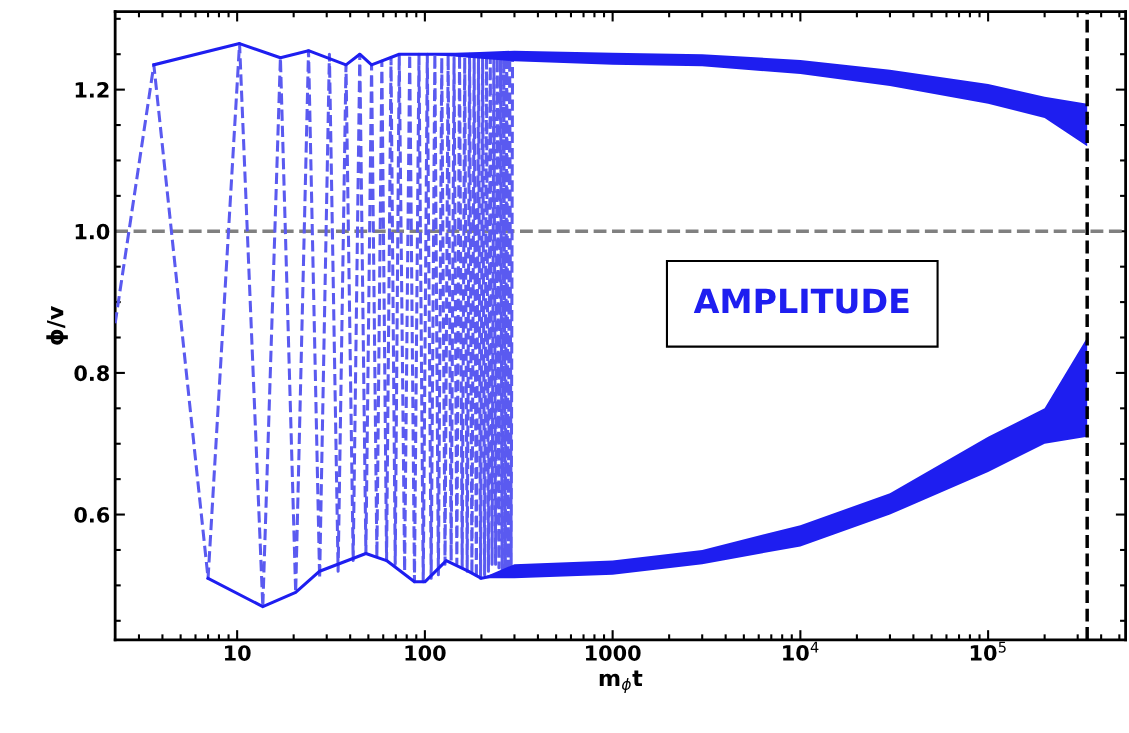  What do you see at coordinates (801, 301) in the screenshot?
I see `annotation: AMPLITUDE` at bounding box center [801, 301].